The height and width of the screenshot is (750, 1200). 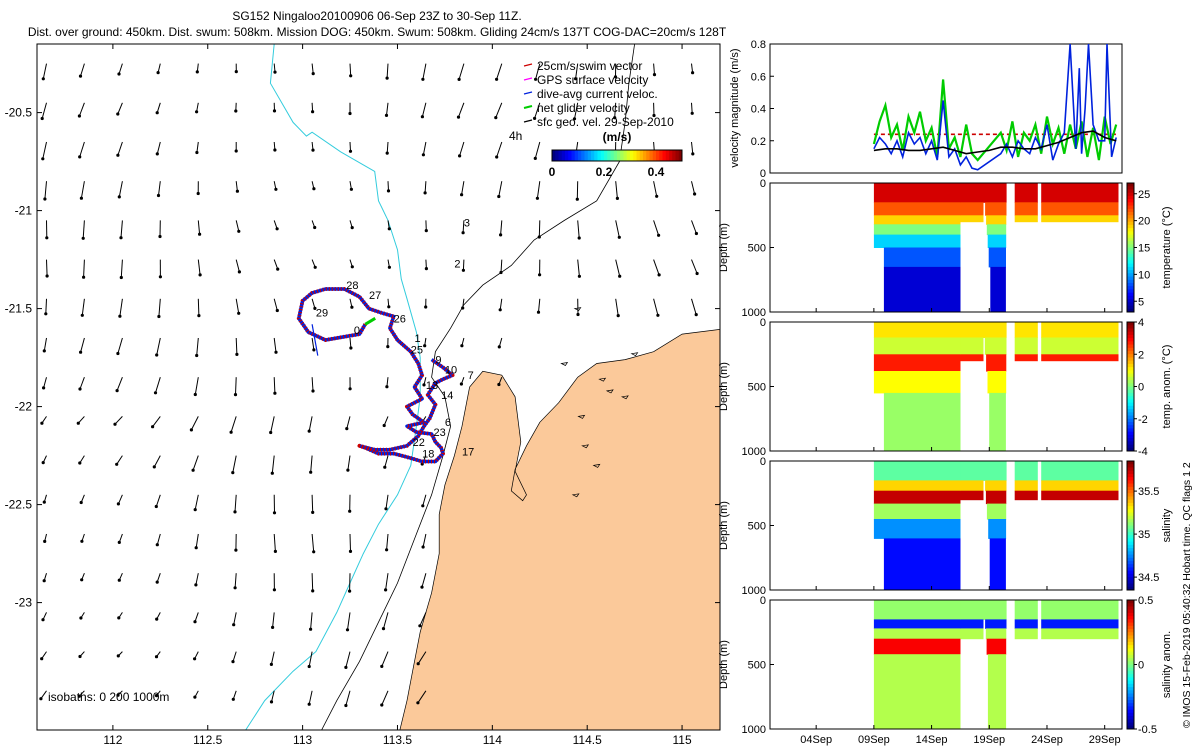 I want to click on y-tick-label: -21, so click(x=24, y=211).